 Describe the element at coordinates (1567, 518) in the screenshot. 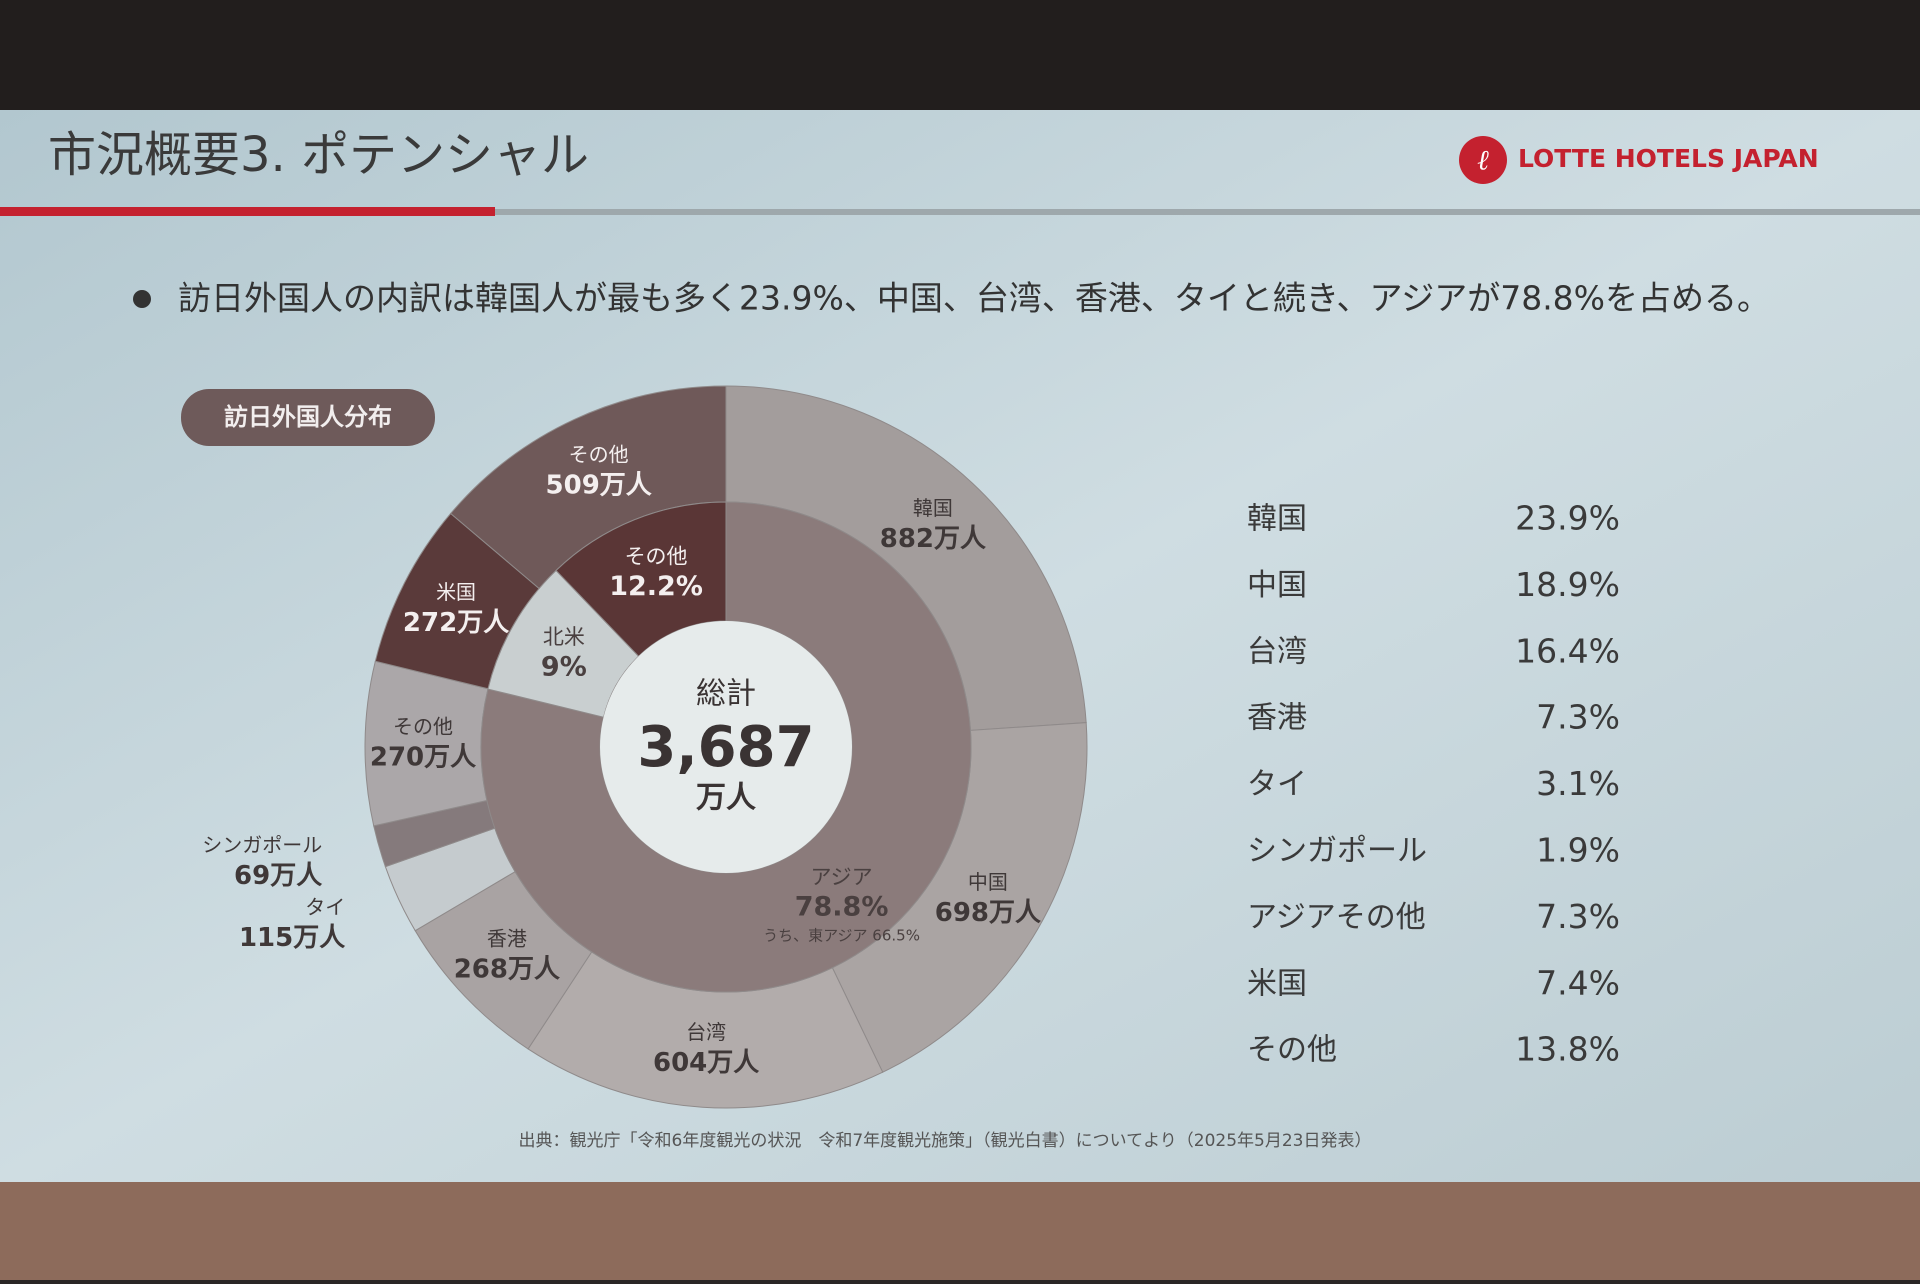

I see `table-value: 23.9%` at that location.